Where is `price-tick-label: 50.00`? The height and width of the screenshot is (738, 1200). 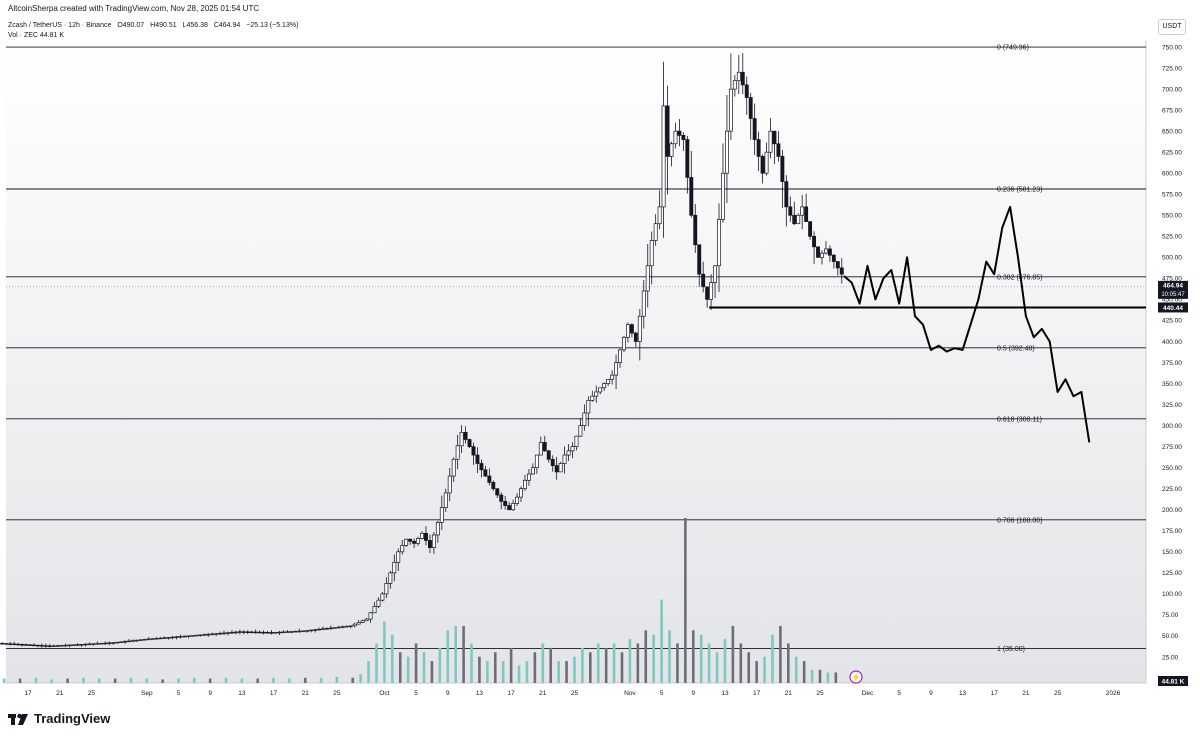
price-tick-label: 50.00 is located at coordinates (1170, 636).